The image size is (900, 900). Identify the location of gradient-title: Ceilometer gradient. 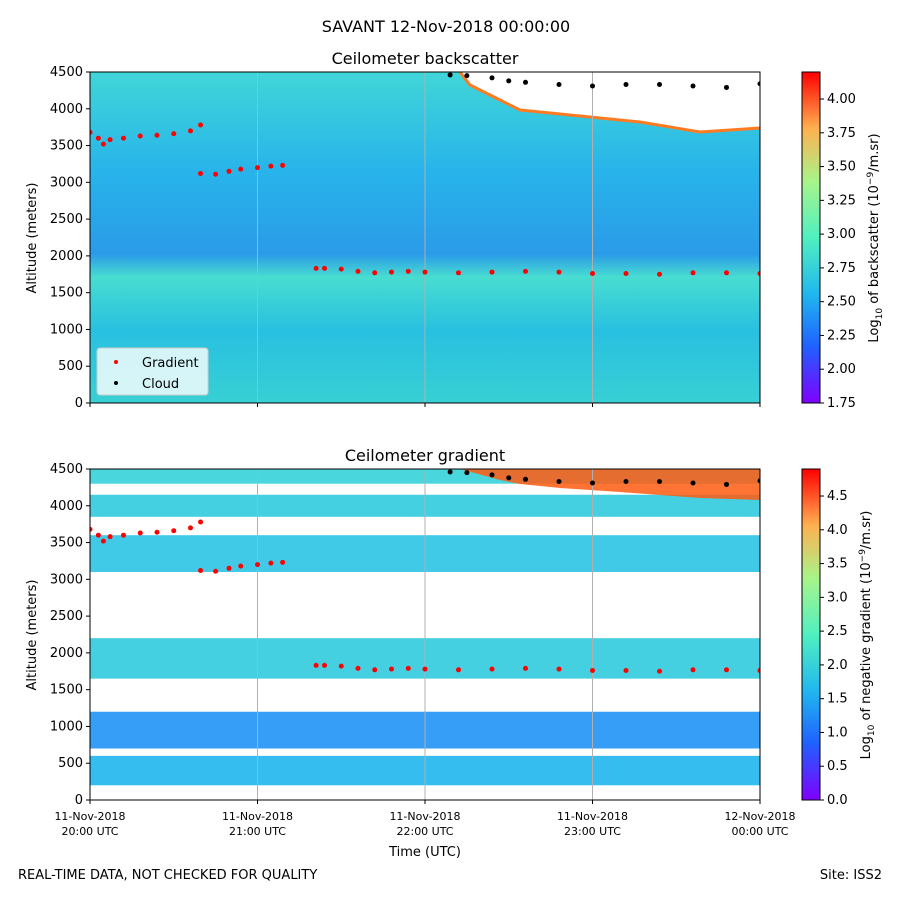
(425, 455).